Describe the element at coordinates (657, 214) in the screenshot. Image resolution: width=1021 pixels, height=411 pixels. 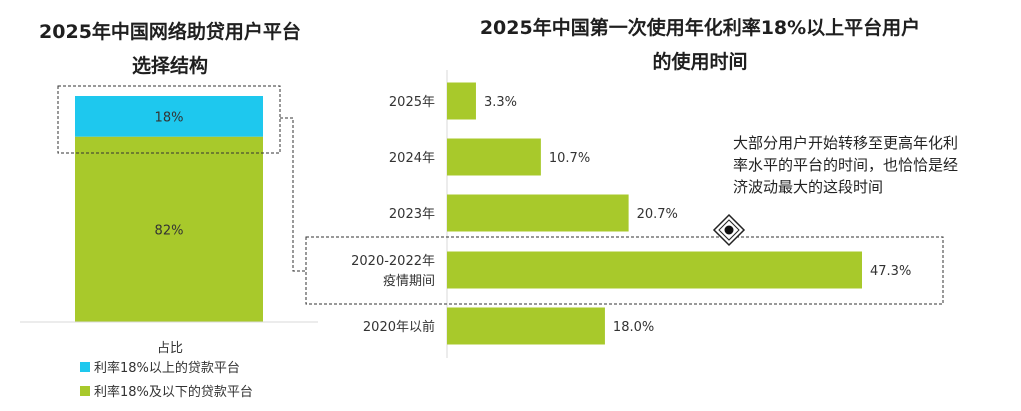
I see `right-bar-value-label-2: 20.7%` at that location.